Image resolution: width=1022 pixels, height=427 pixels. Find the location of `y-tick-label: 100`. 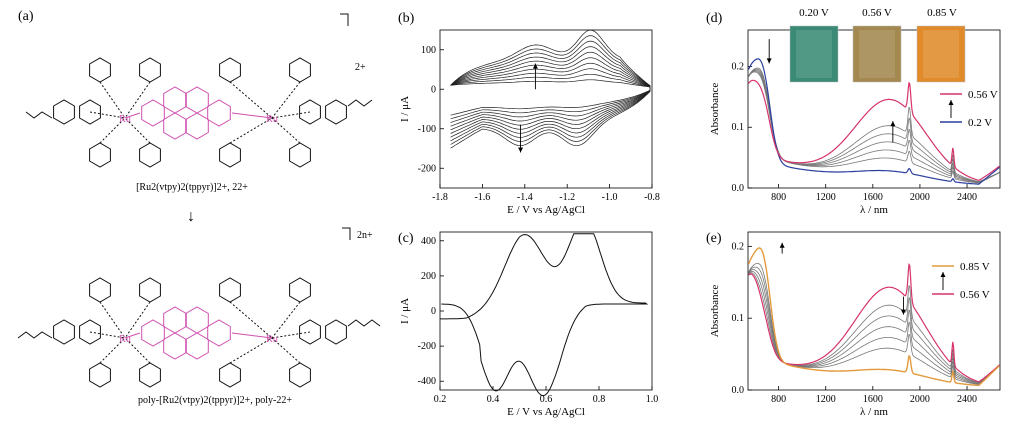

y-tick-label: 100 is located at coordinates (428, 50).